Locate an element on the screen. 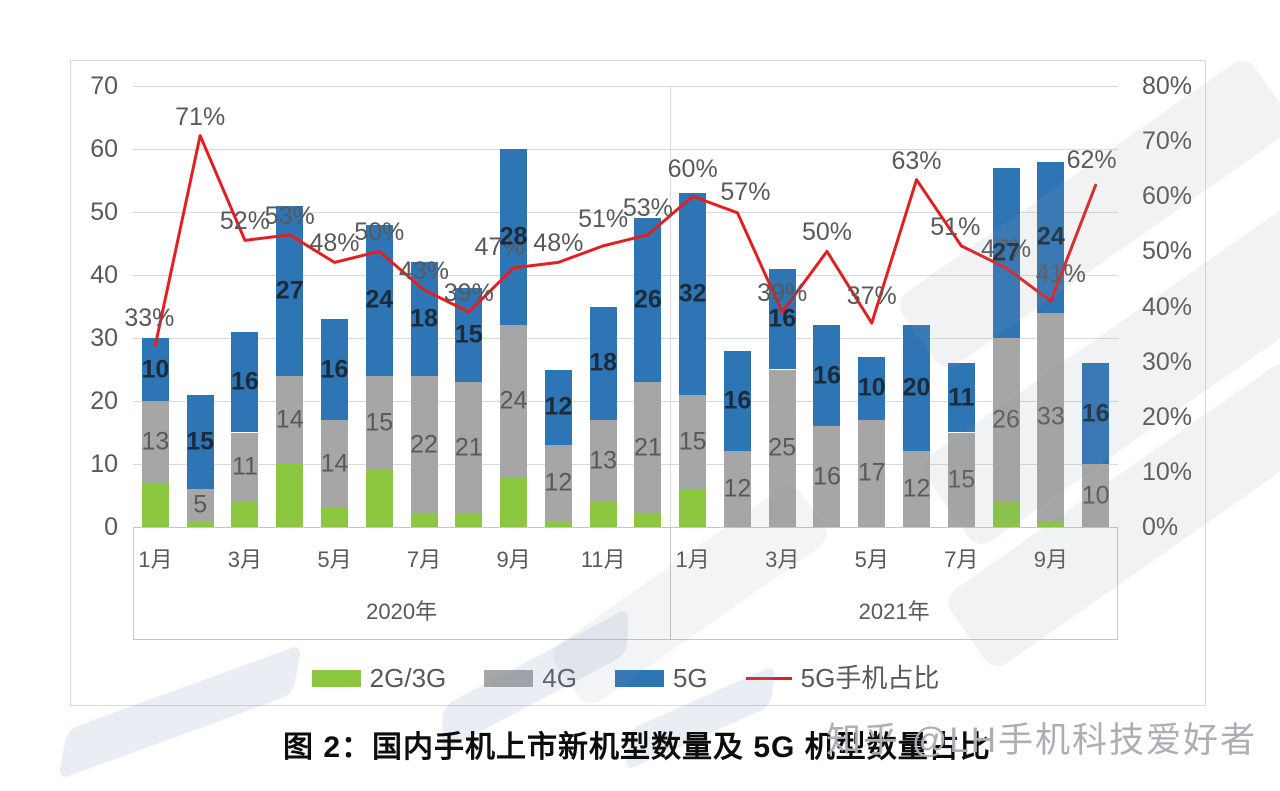 This screenshot has height=791, width=1280. line-data-label: 39% is located at coordinates (782, 293).